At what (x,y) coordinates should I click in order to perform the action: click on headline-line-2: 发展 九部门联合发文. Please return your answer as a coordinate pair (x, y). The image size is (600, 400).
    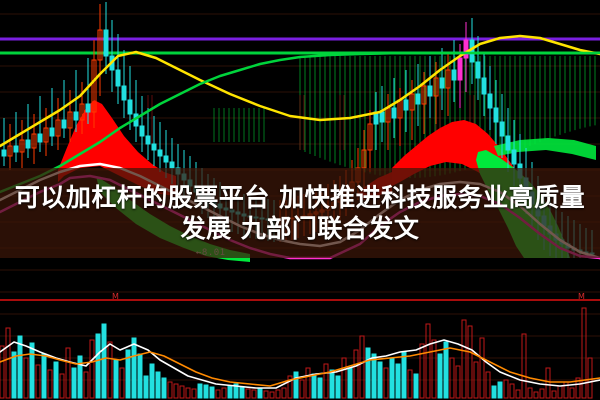
    Looking at the image, I should click on (300, 228).